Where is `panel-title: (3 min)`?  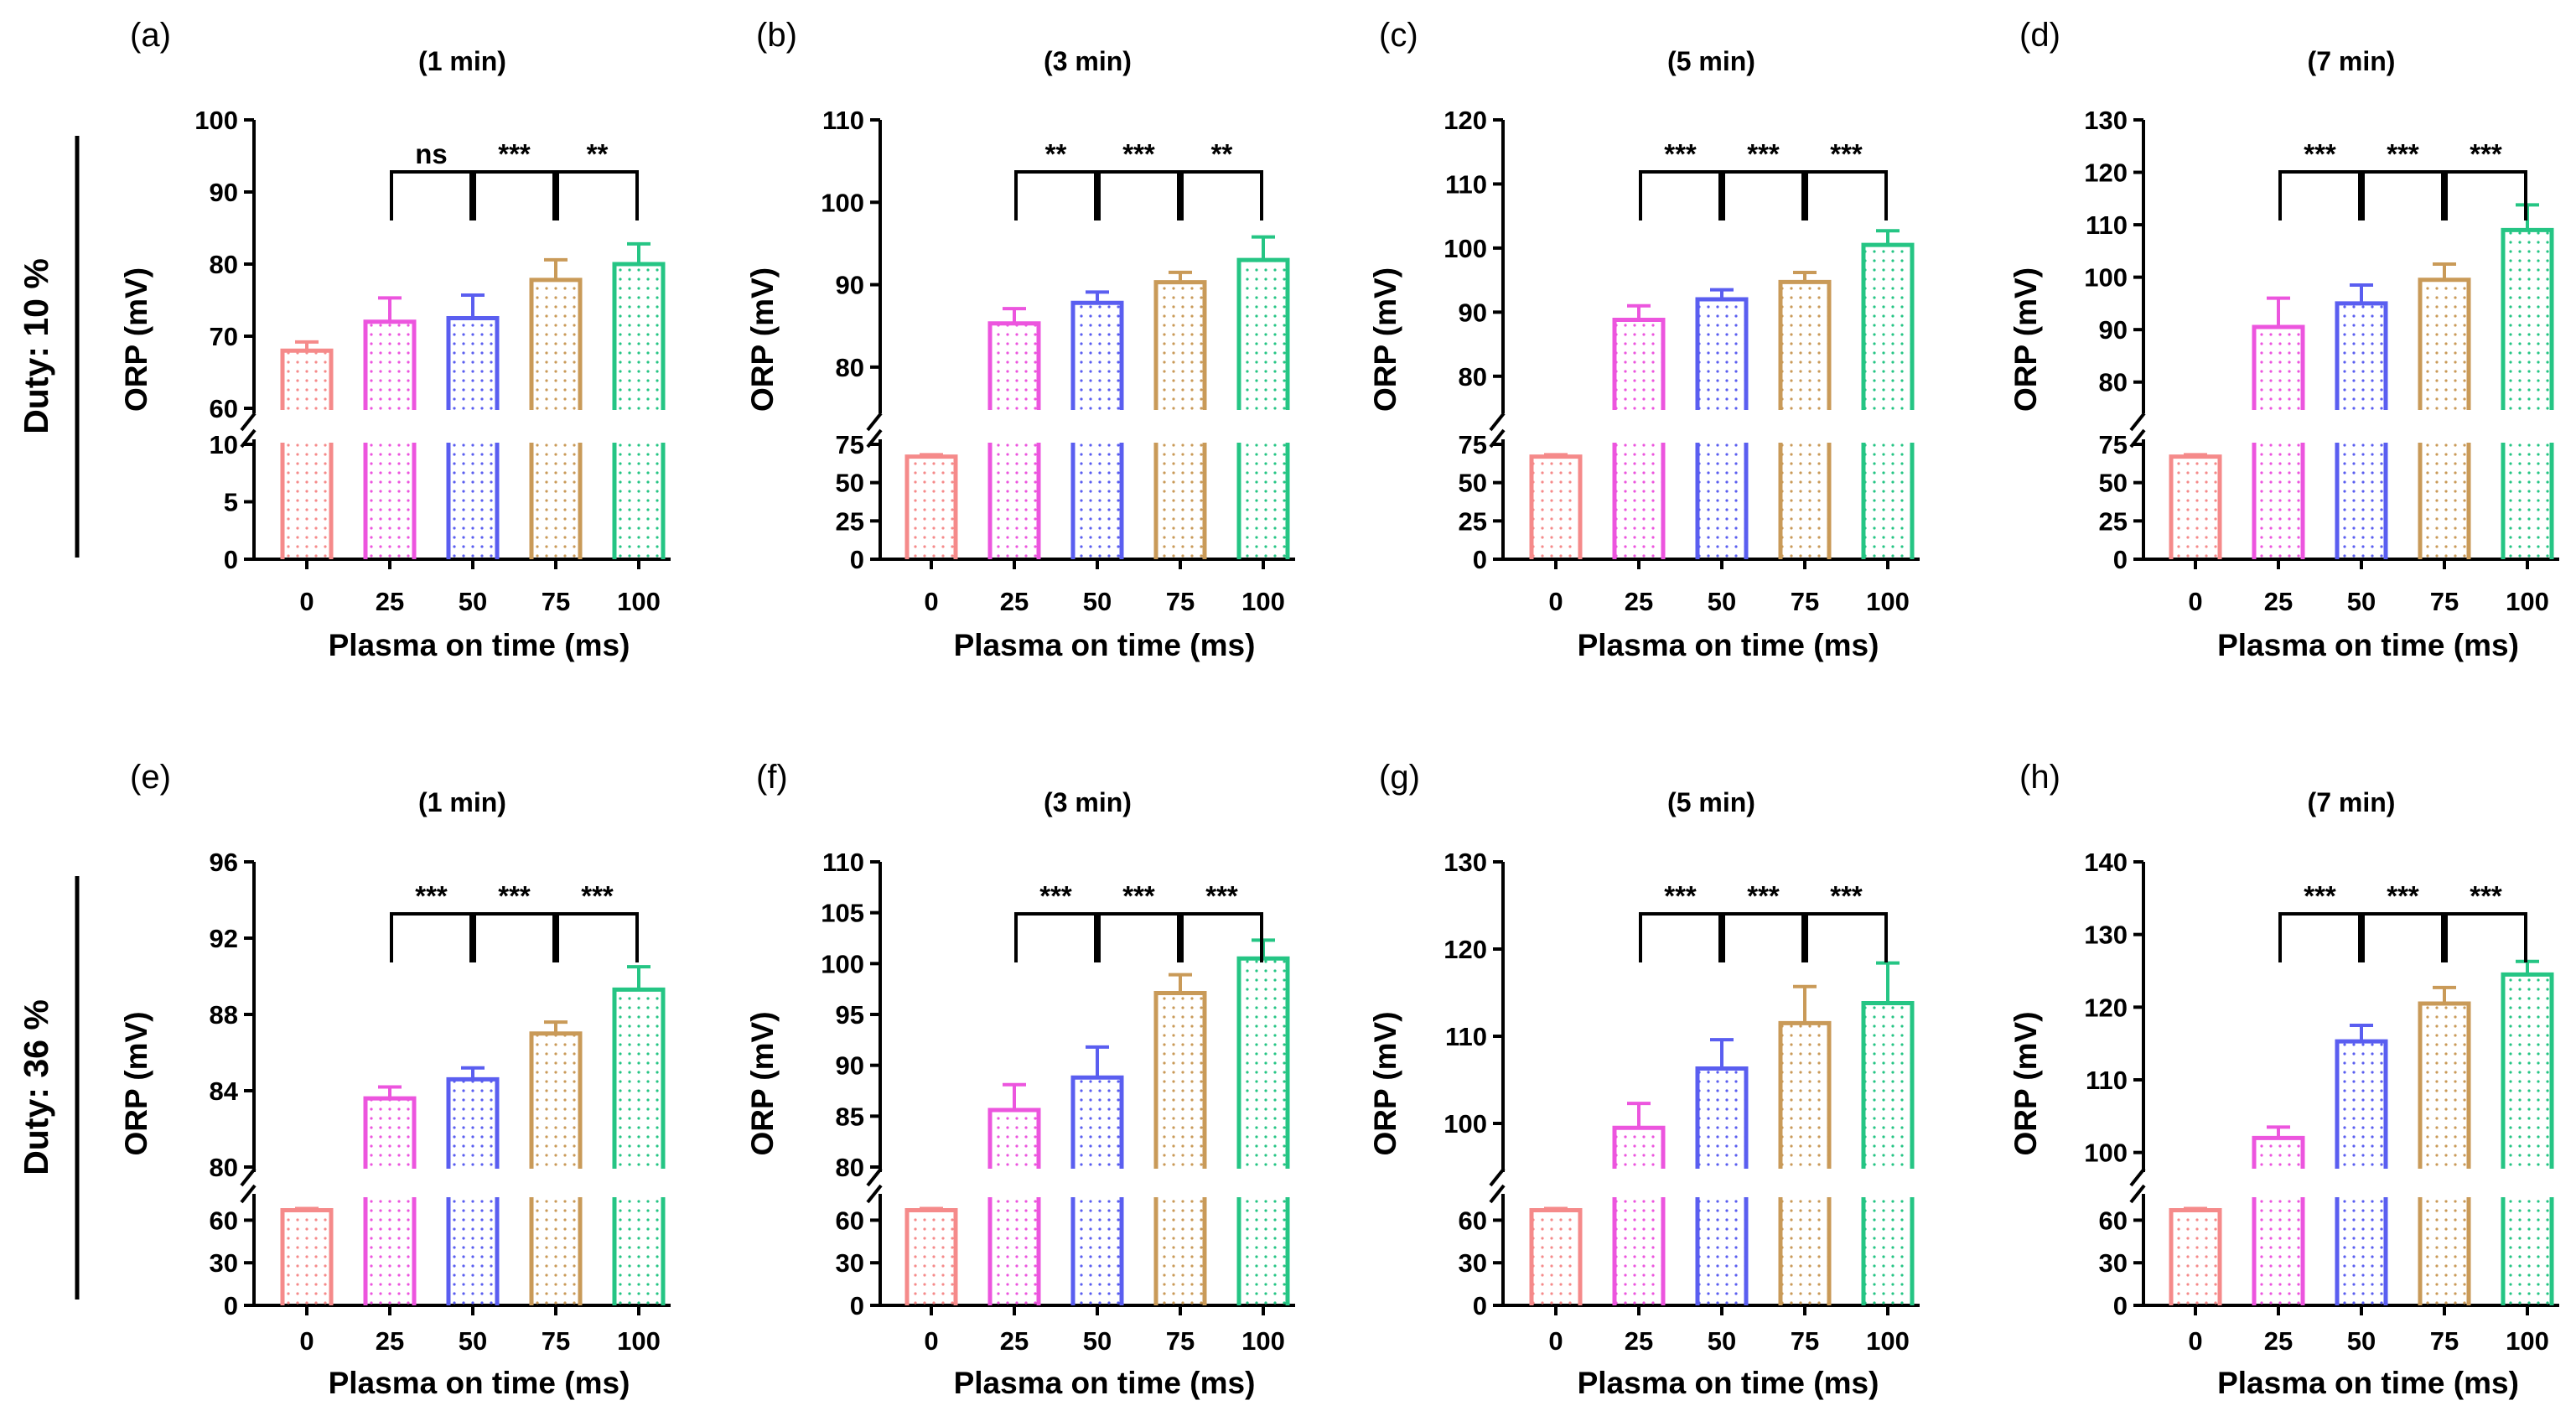
panel-title: (3 min) is located at coordinates (1088, 61).